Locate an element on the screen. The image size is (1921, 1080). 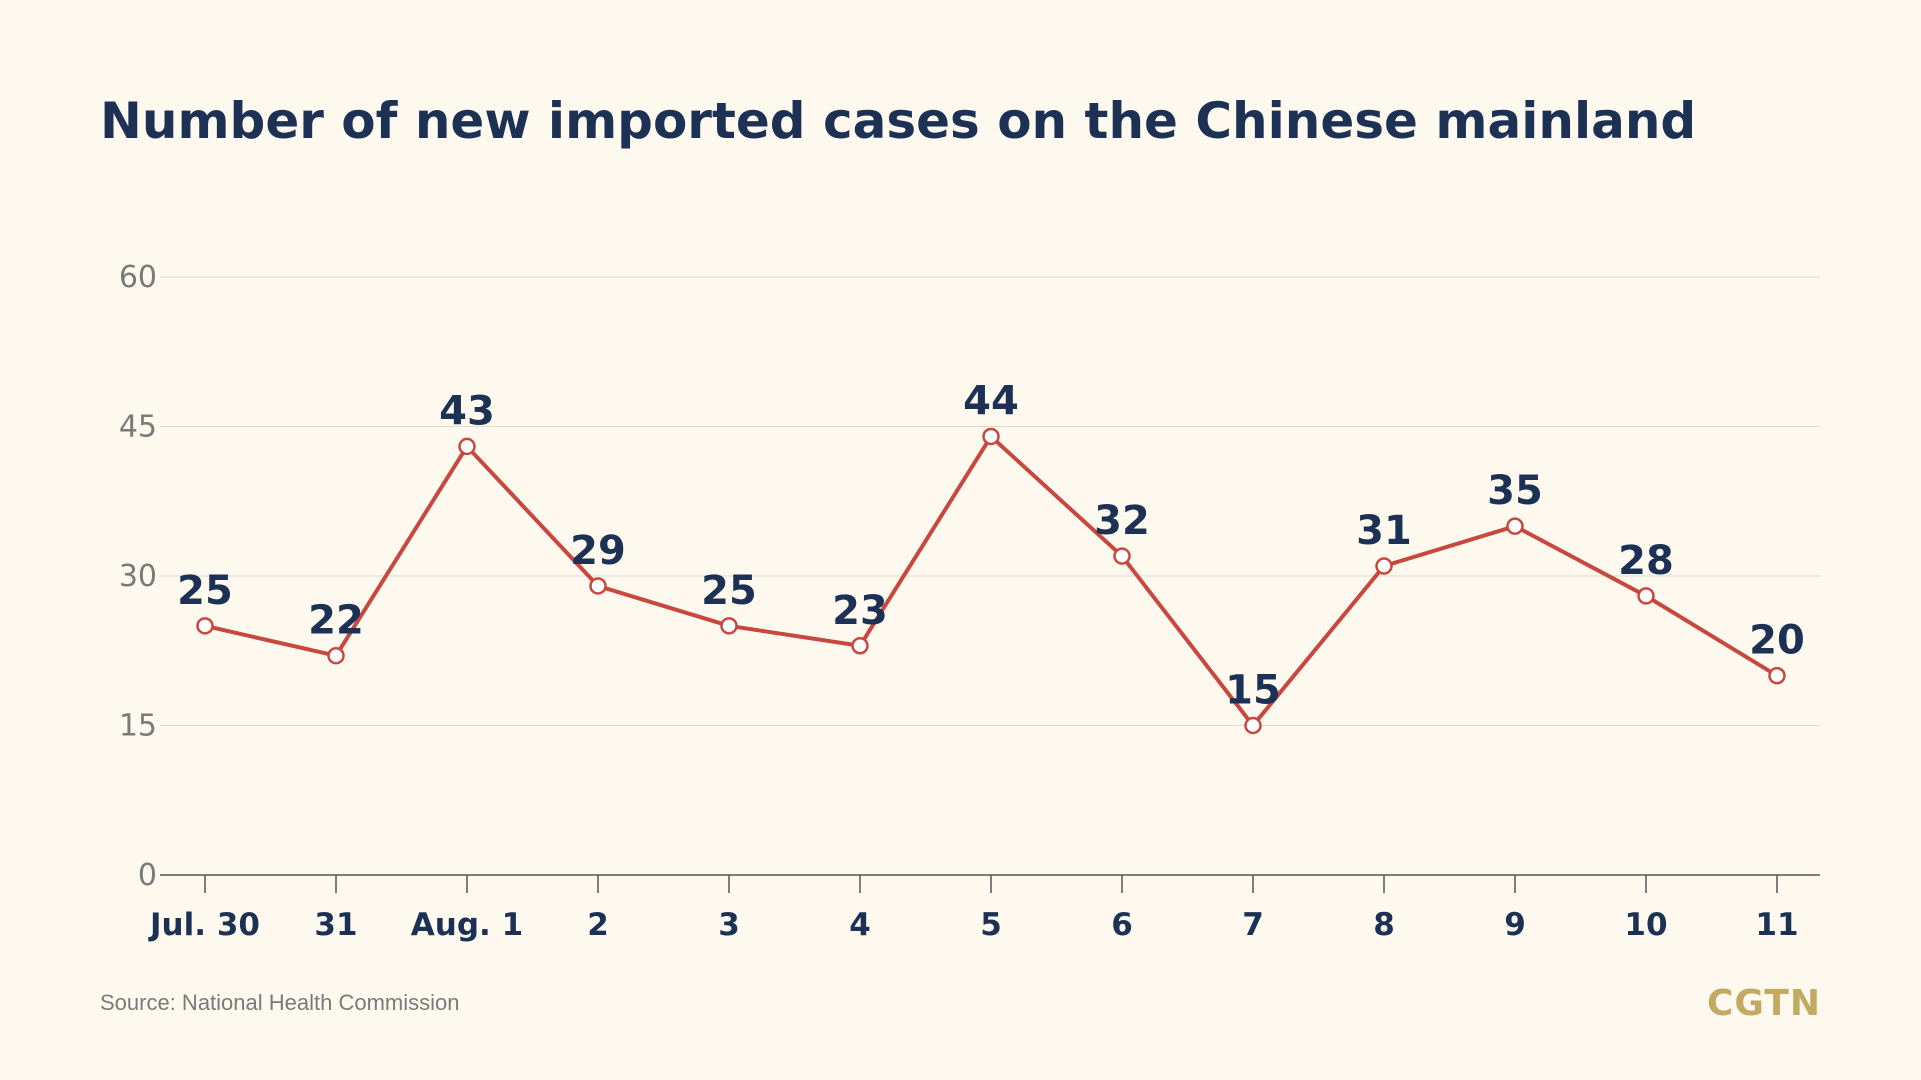
data-label: 22 is located at coordinates (336, 621).